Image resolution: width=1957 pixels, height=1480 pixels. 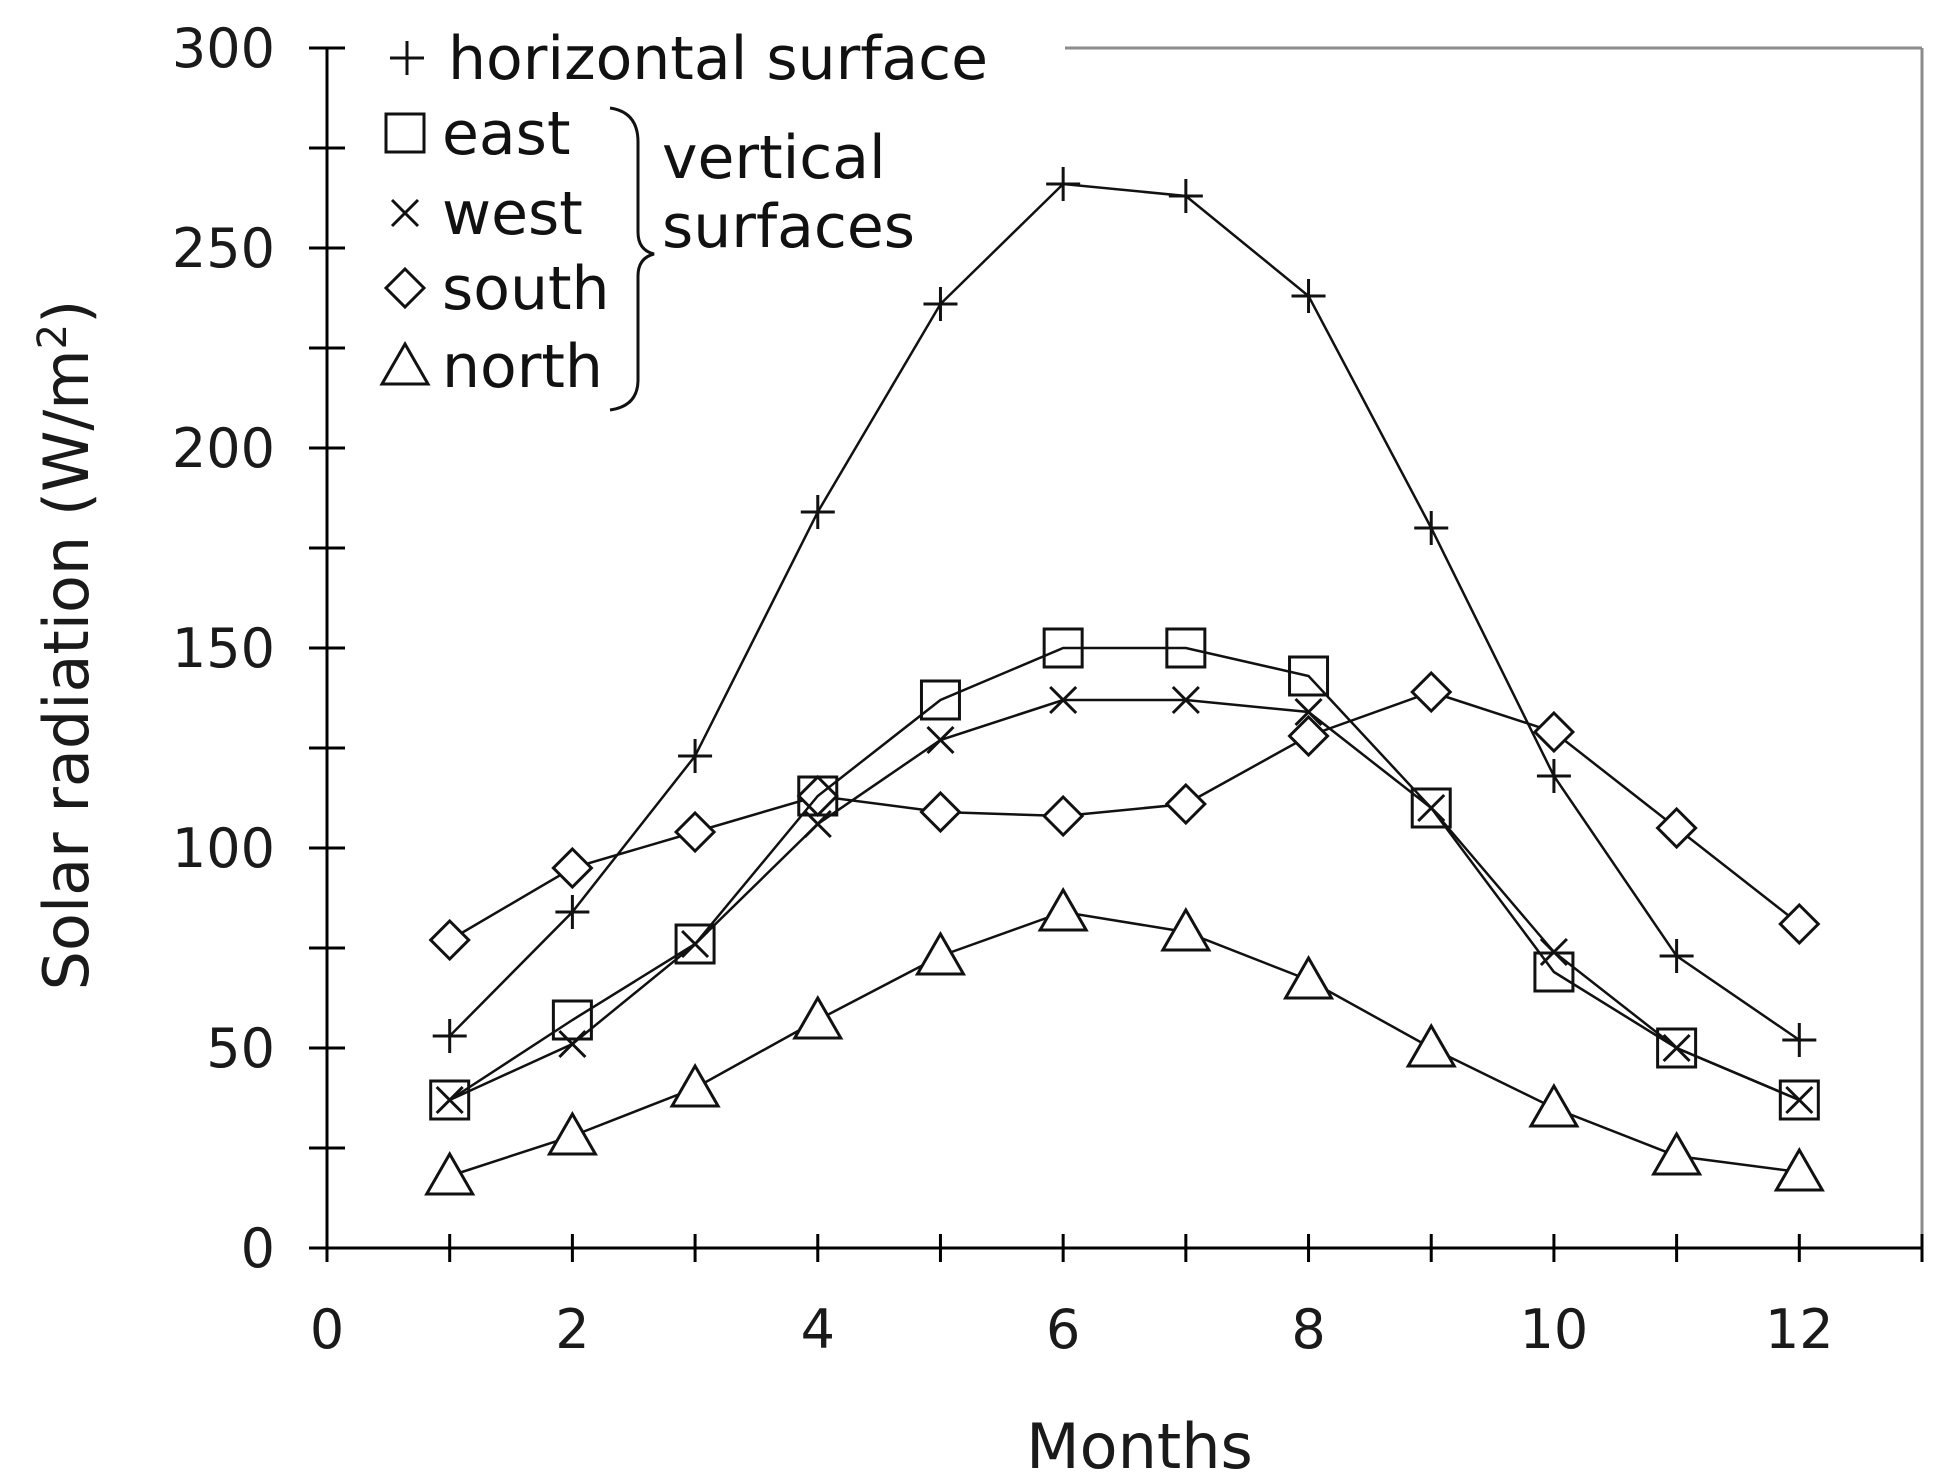 What do you see at coordinates (572, 1329) in the screenshot?
I see `x-tick-label: 2` at bounding box center [572, 1329].